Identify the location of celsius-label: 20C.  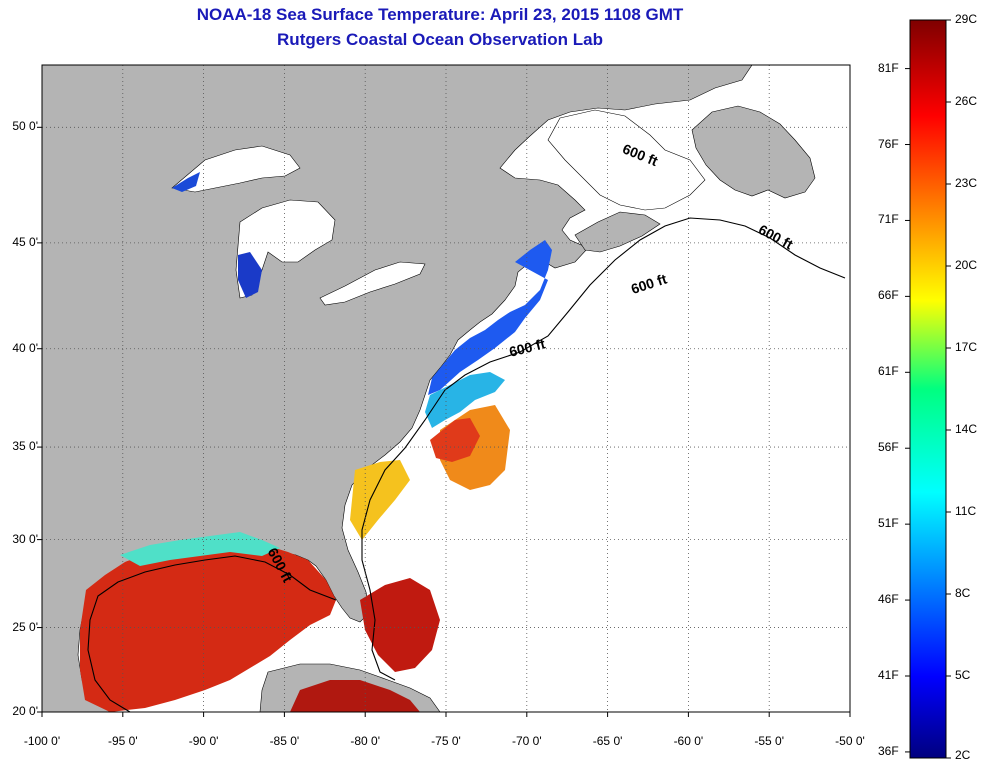
(966, 265).